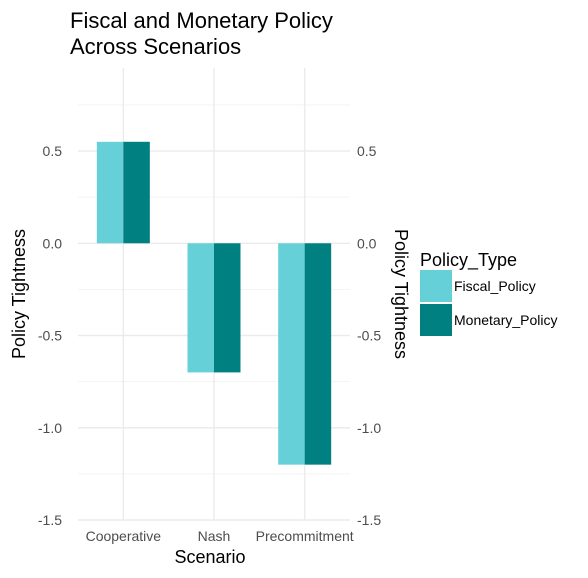 This screenshot has width=588, height=578. Describe the element at coordinates (209, 557) in the screenshot. I see `x-axis-title: Scenario` at that location.